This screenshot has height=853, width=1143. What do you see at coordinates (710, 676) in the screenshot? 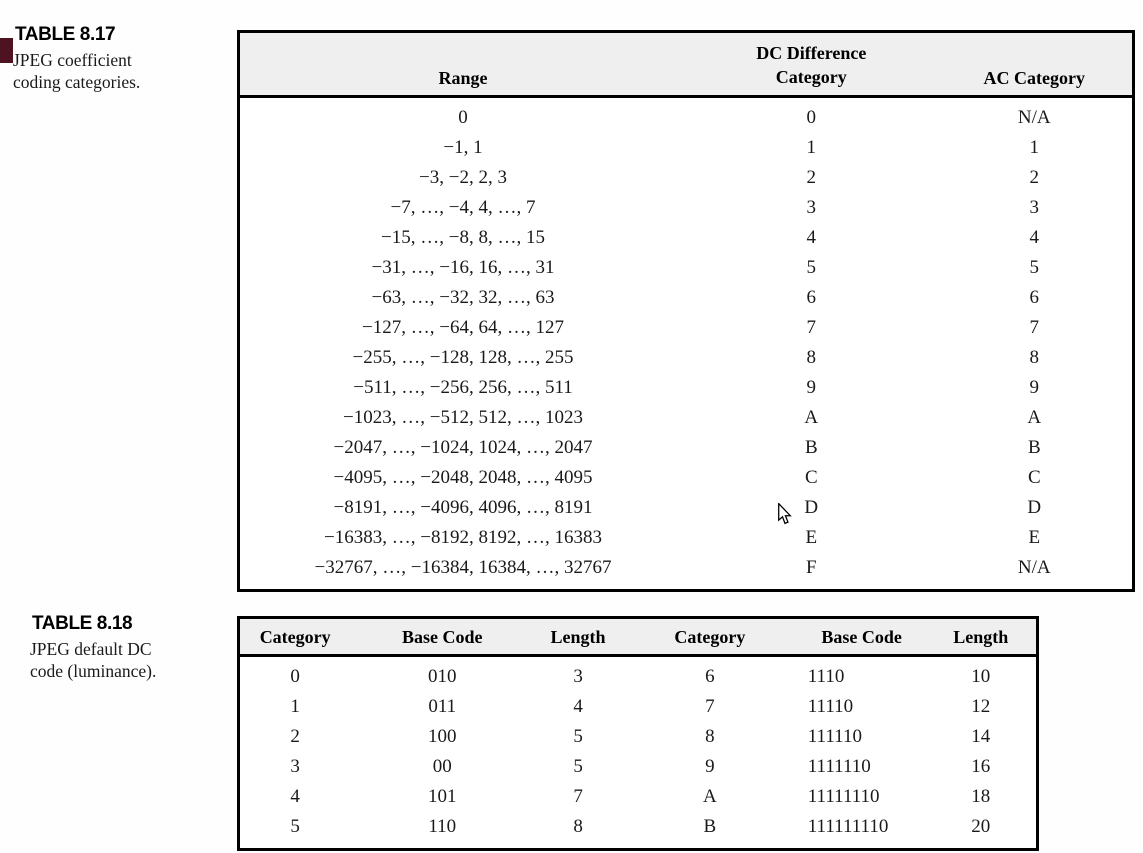
I see `category-cell: 6` at bounding box center [710, 676].